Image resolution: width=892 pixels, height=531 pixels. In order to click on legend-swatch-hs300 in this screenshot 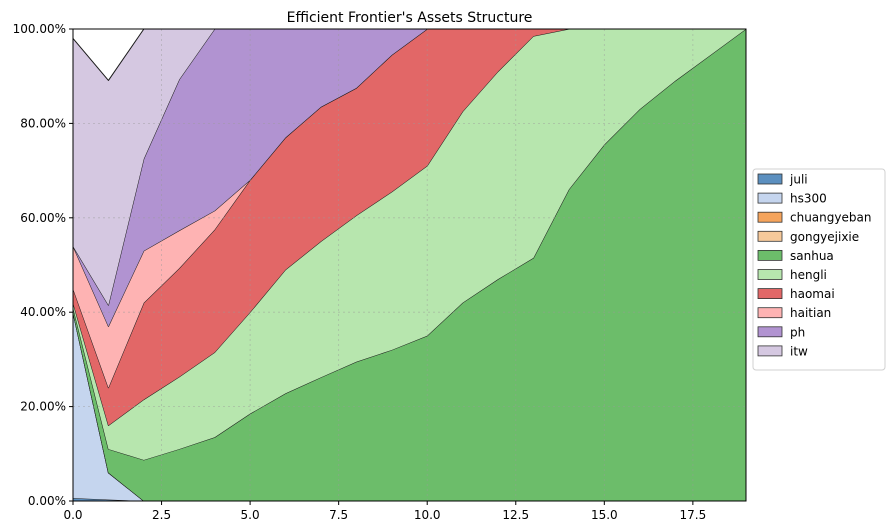, I will do `click(770, 198)`.